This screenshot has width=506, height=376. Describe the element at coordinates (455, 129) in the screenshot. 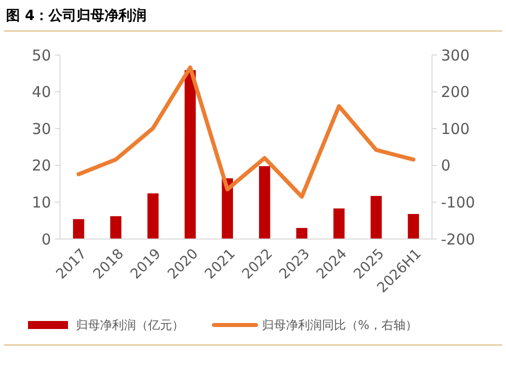

I see `y2-tick-label: 100` at that location.